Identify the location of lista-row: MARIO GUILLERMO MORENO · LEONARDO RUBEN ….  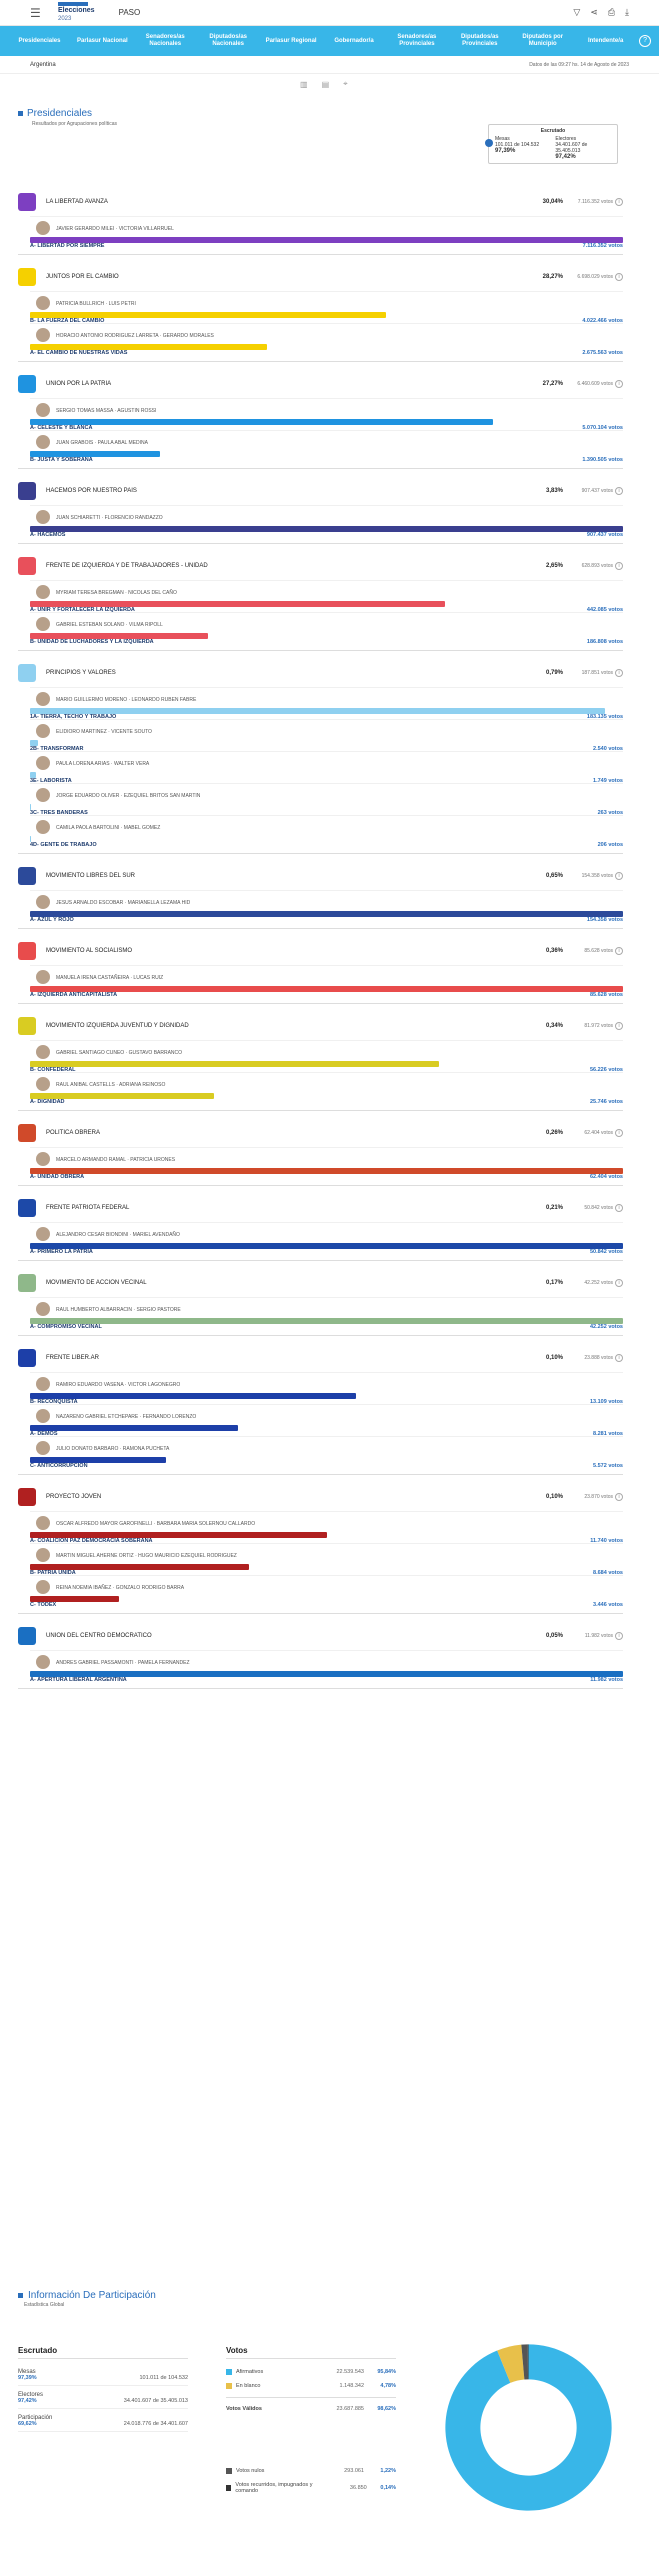
(326, 703).